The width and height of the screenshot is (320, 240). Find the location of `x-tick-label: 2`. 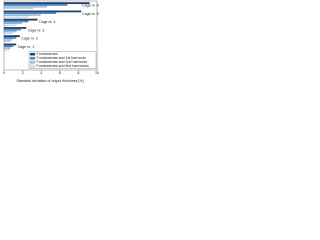

x-tick-label: 2 is located at coordinates (23, 73).